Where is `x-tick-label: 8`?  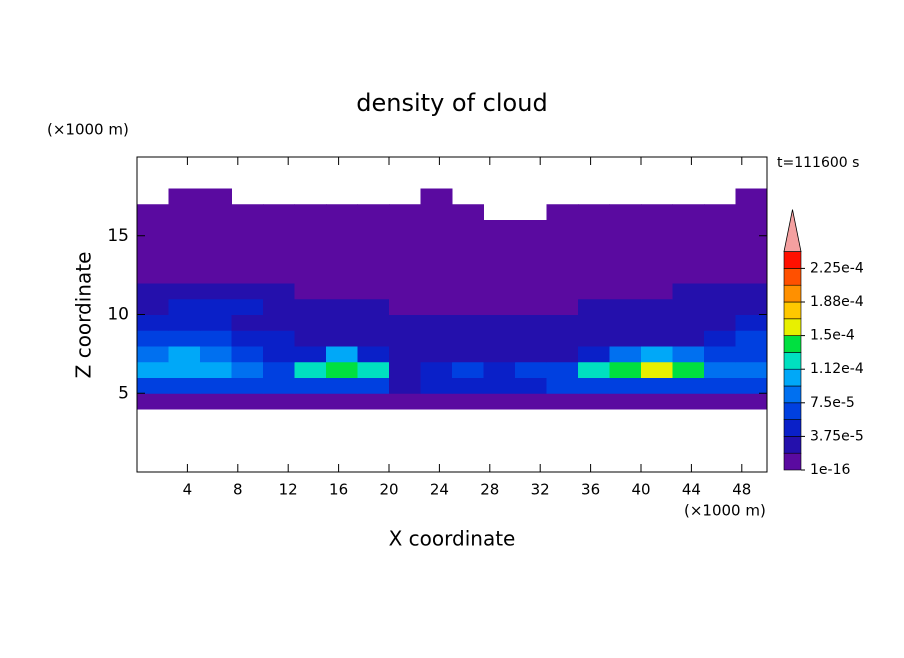
x-tick-label: 8 is located at coordinates (238, 490).